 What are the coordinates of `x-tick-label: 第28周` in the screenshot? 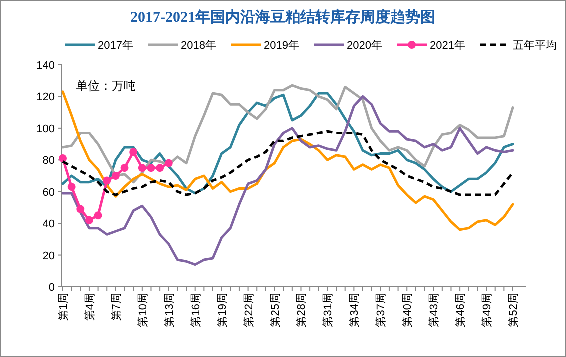 It's located at (302, 310).